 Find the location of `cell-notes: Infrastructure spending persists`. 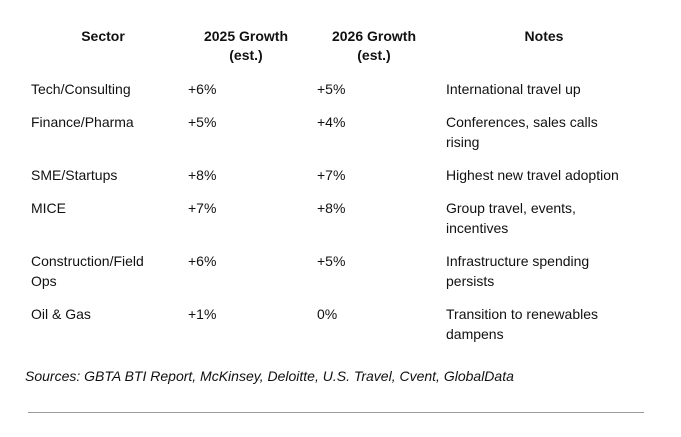

cell-notes: Infrastructure spending persists is located at coordinates (517, 271).